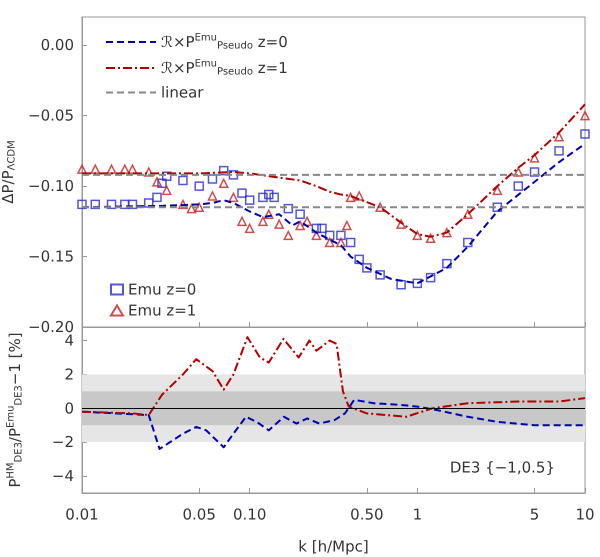  I want to click on y-tick-label: 2, so click(69, 374).